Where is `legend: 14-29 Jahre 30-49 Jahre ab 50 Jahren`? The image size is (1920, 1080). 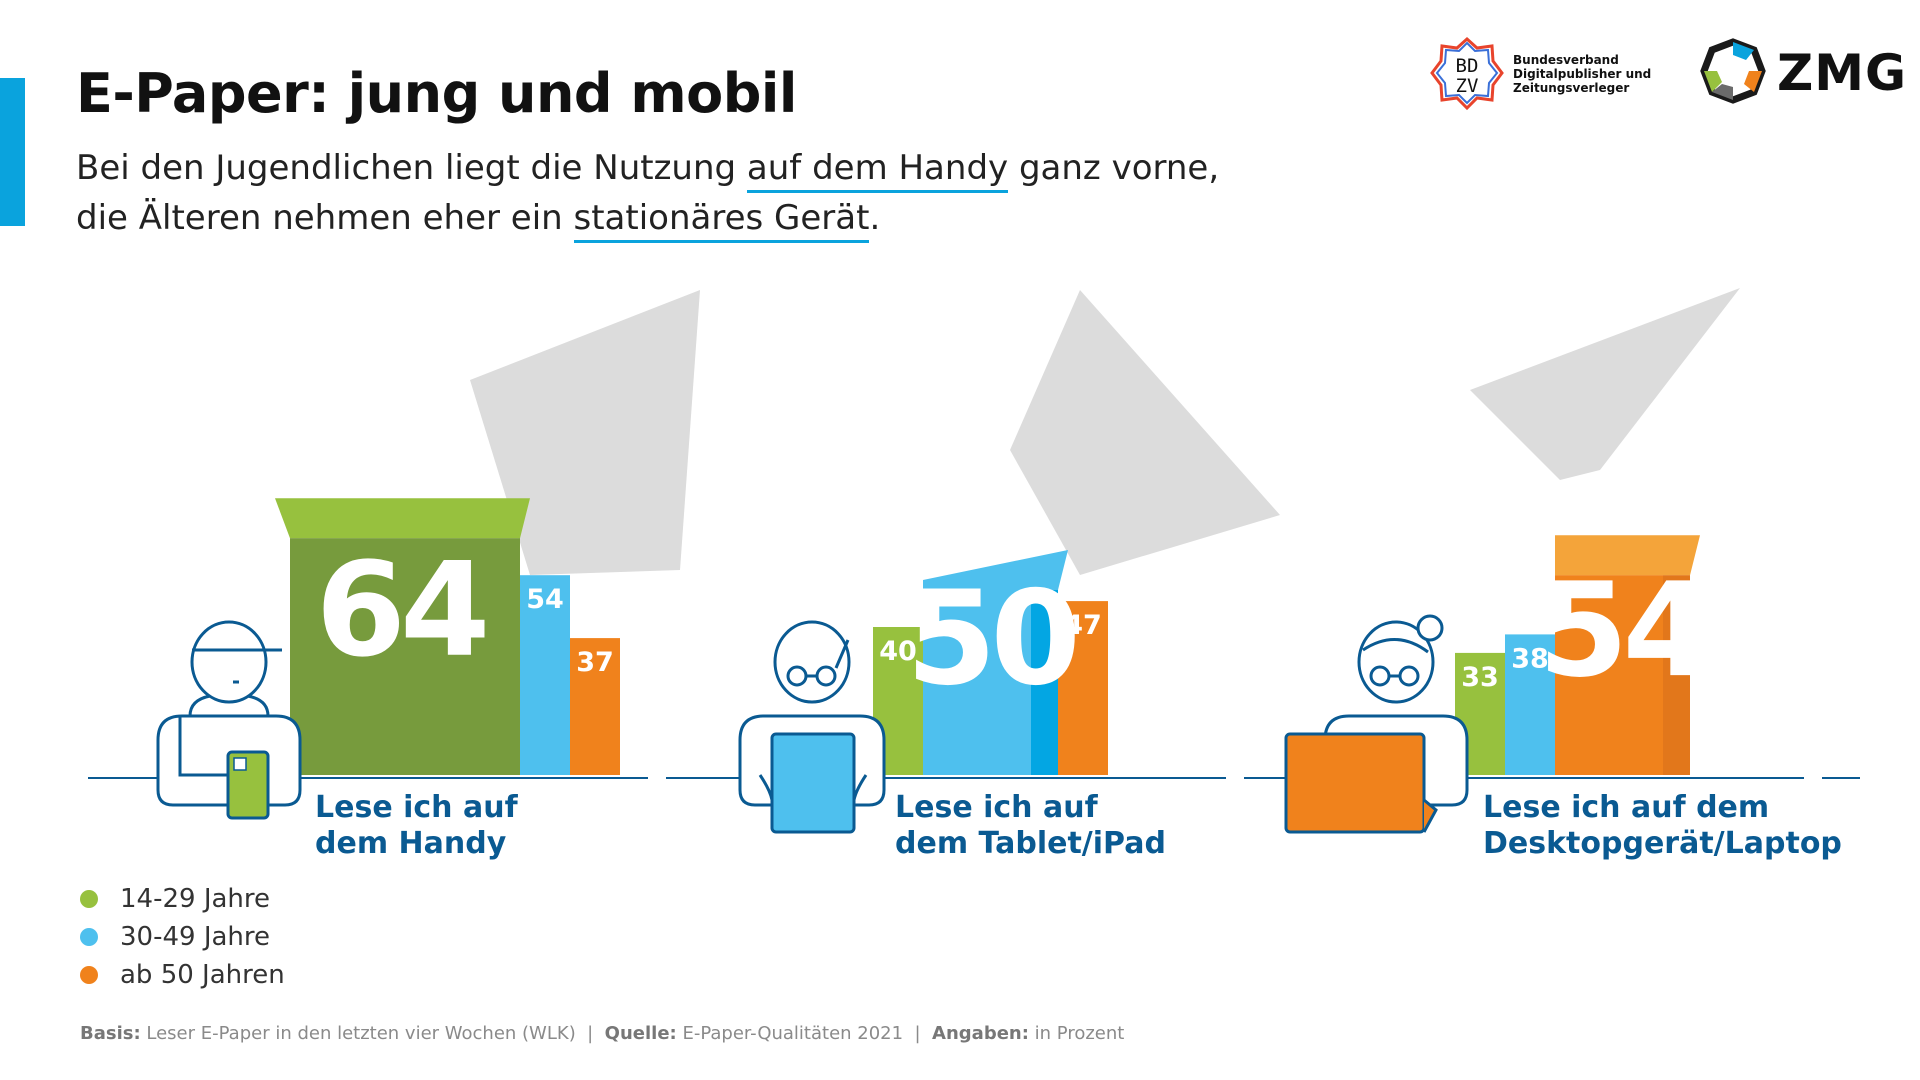 legend: 14-29 Jahre 30-49 Jahre ab 50 Jahren is located at coordinates (182, 937).